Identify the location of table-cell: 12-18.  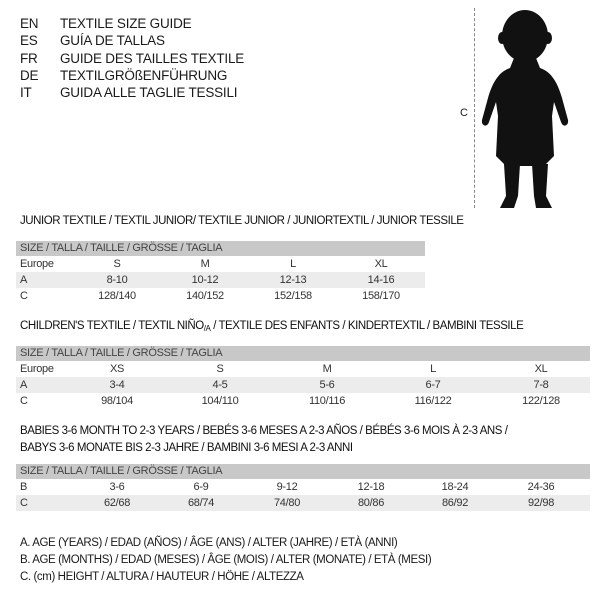
(371, 487).